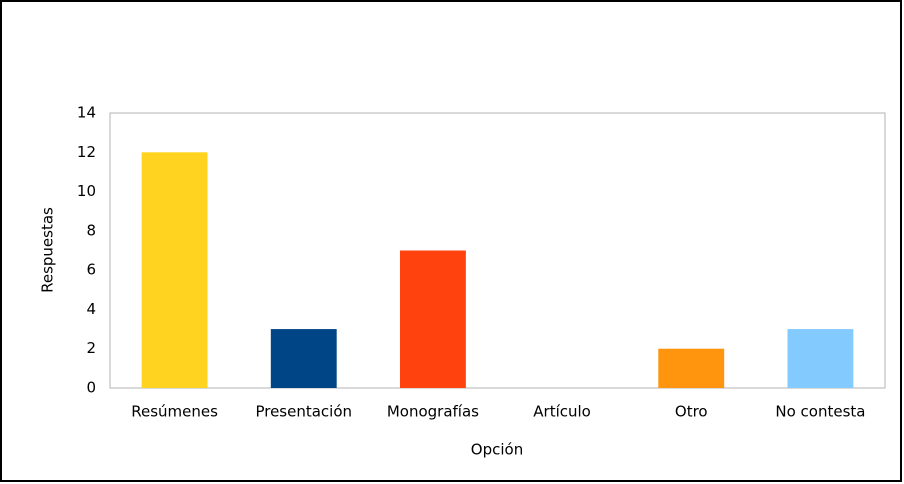  Describe the element at coordinates (562, 412) in the screenshot. I see `x-tick-label: Artículo` at that location.